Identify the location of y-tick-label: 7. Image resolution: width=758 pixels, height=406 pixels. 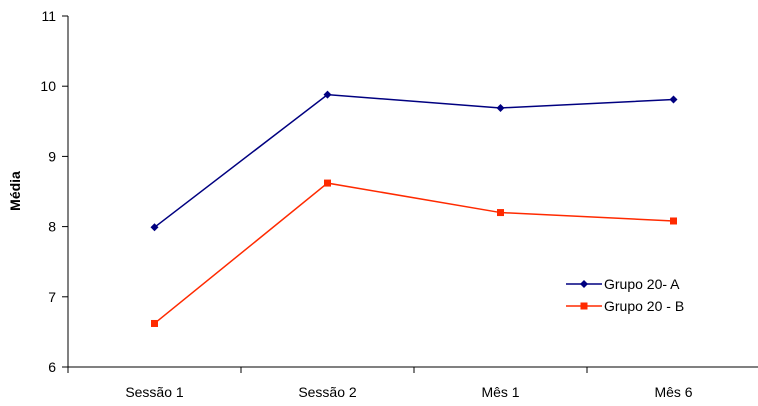
(52, 297).